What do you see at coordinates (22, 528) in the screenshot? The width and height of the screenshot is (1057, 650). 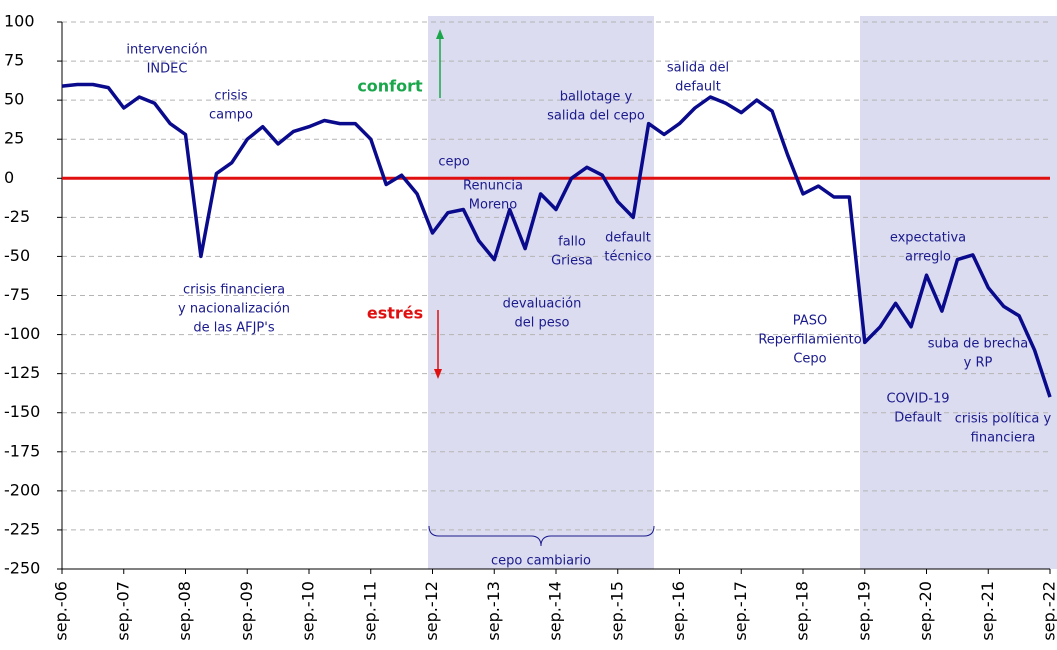 I see `y-tick-label: -225` at bounding box center [22, 528].